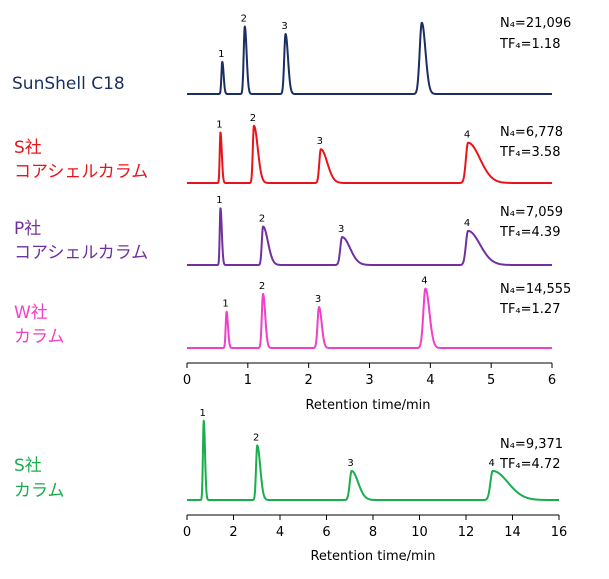 This screenshot has height=579, width=609. I want to click on x-tick-label-0-2: 2, so click(309, 380).